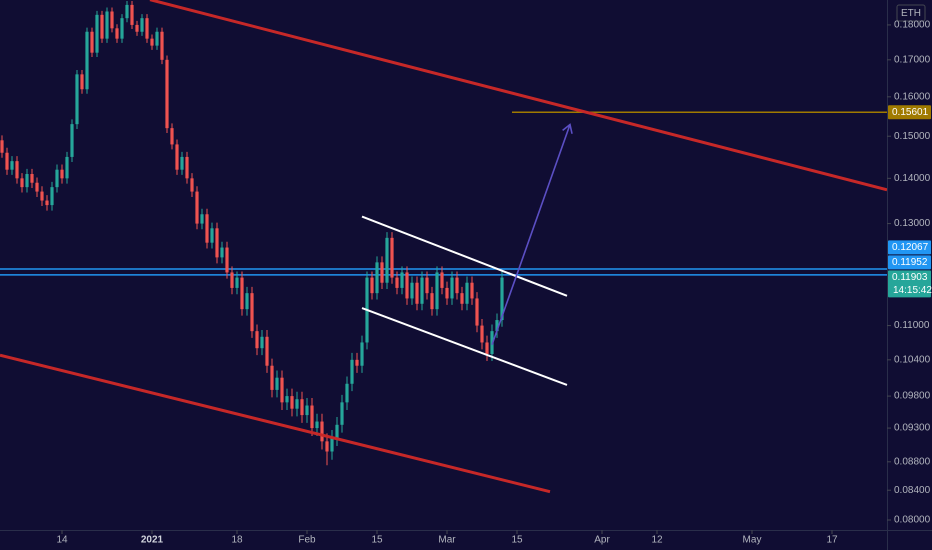  Describe the element at coordinates (912, 96) in the screenshot. I see `y-tick-label: 0.16000` at that location.